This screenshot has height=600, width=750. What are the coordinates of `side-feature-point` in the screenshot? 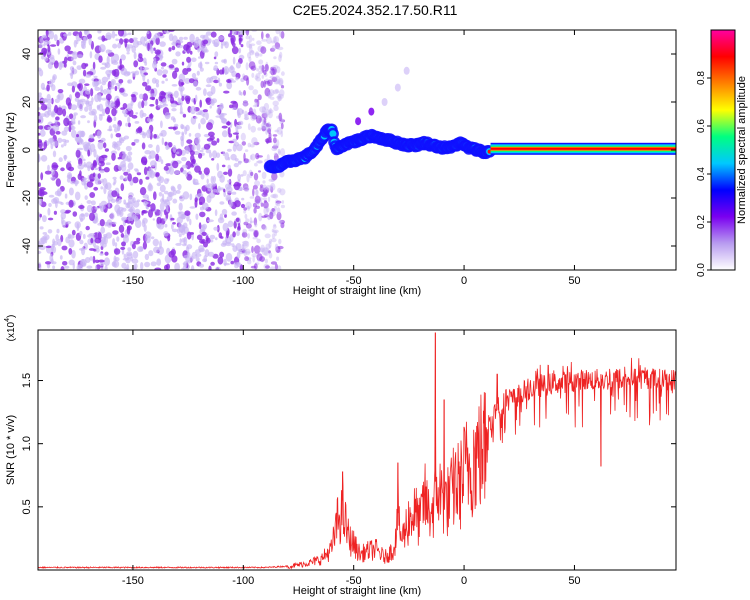 It's located at (358, 121).